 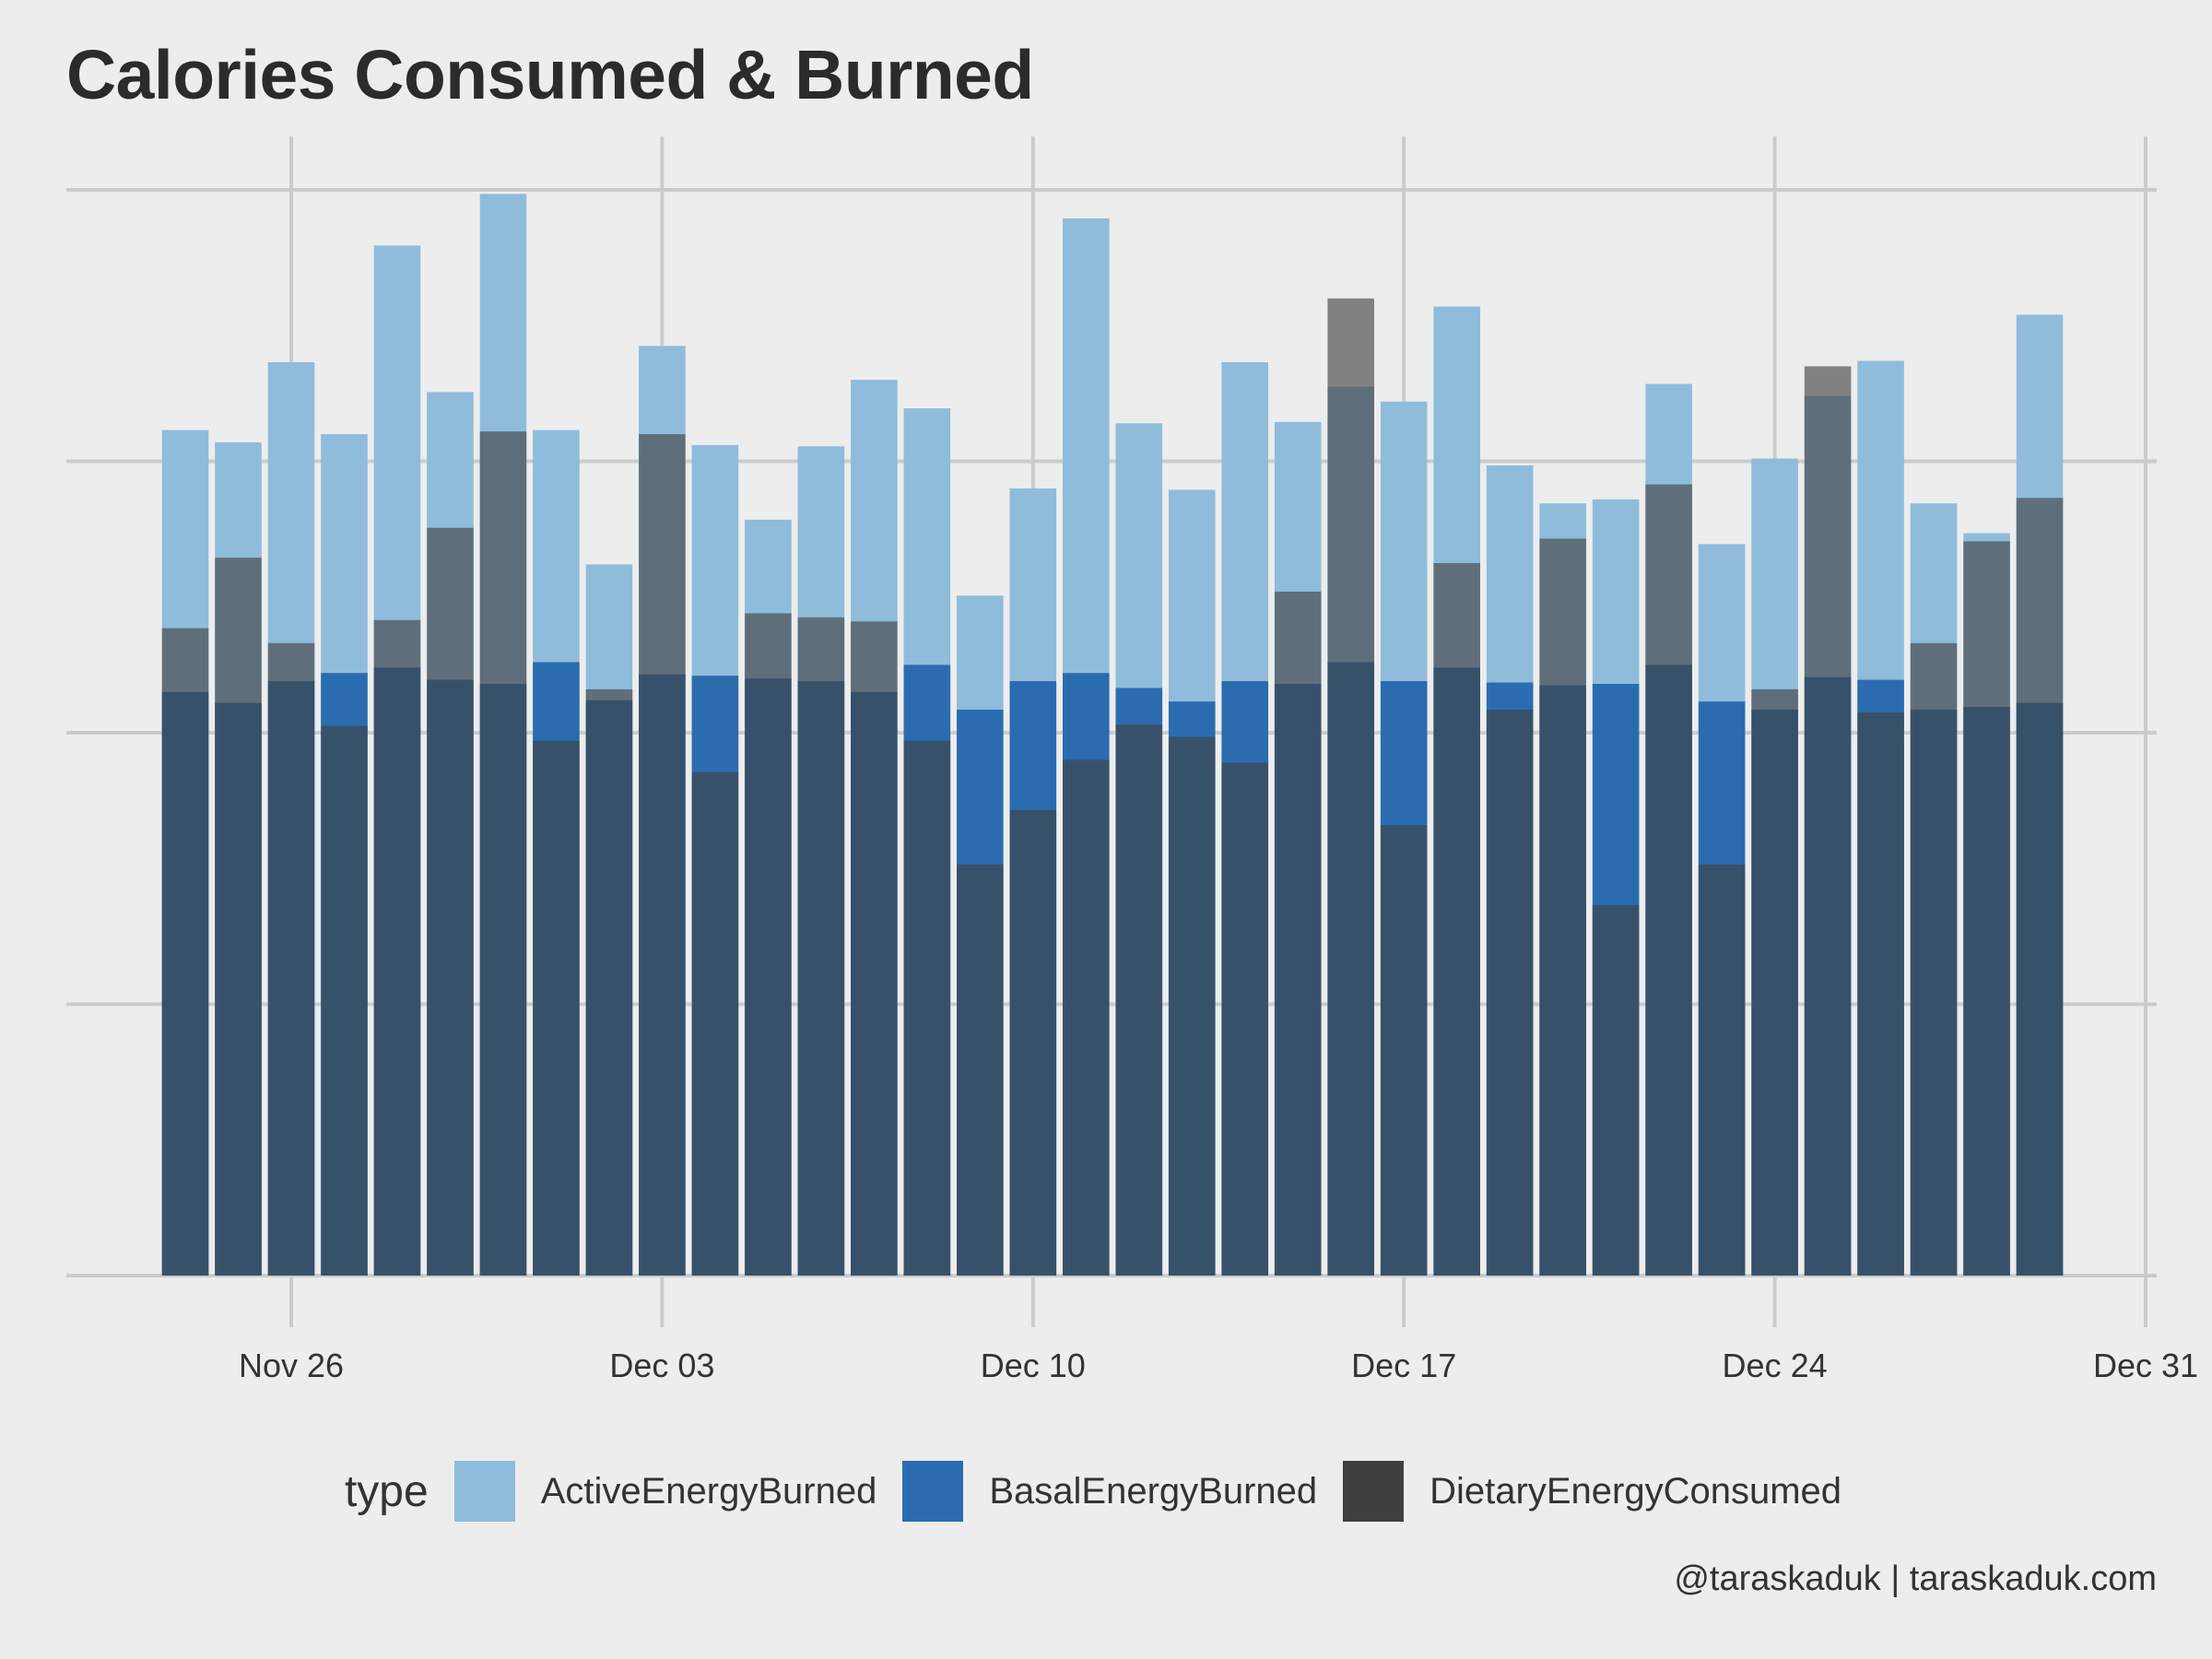 I want to click on legend-label-active: ActiveEnergyBurned, so click(x=708, y=1491).